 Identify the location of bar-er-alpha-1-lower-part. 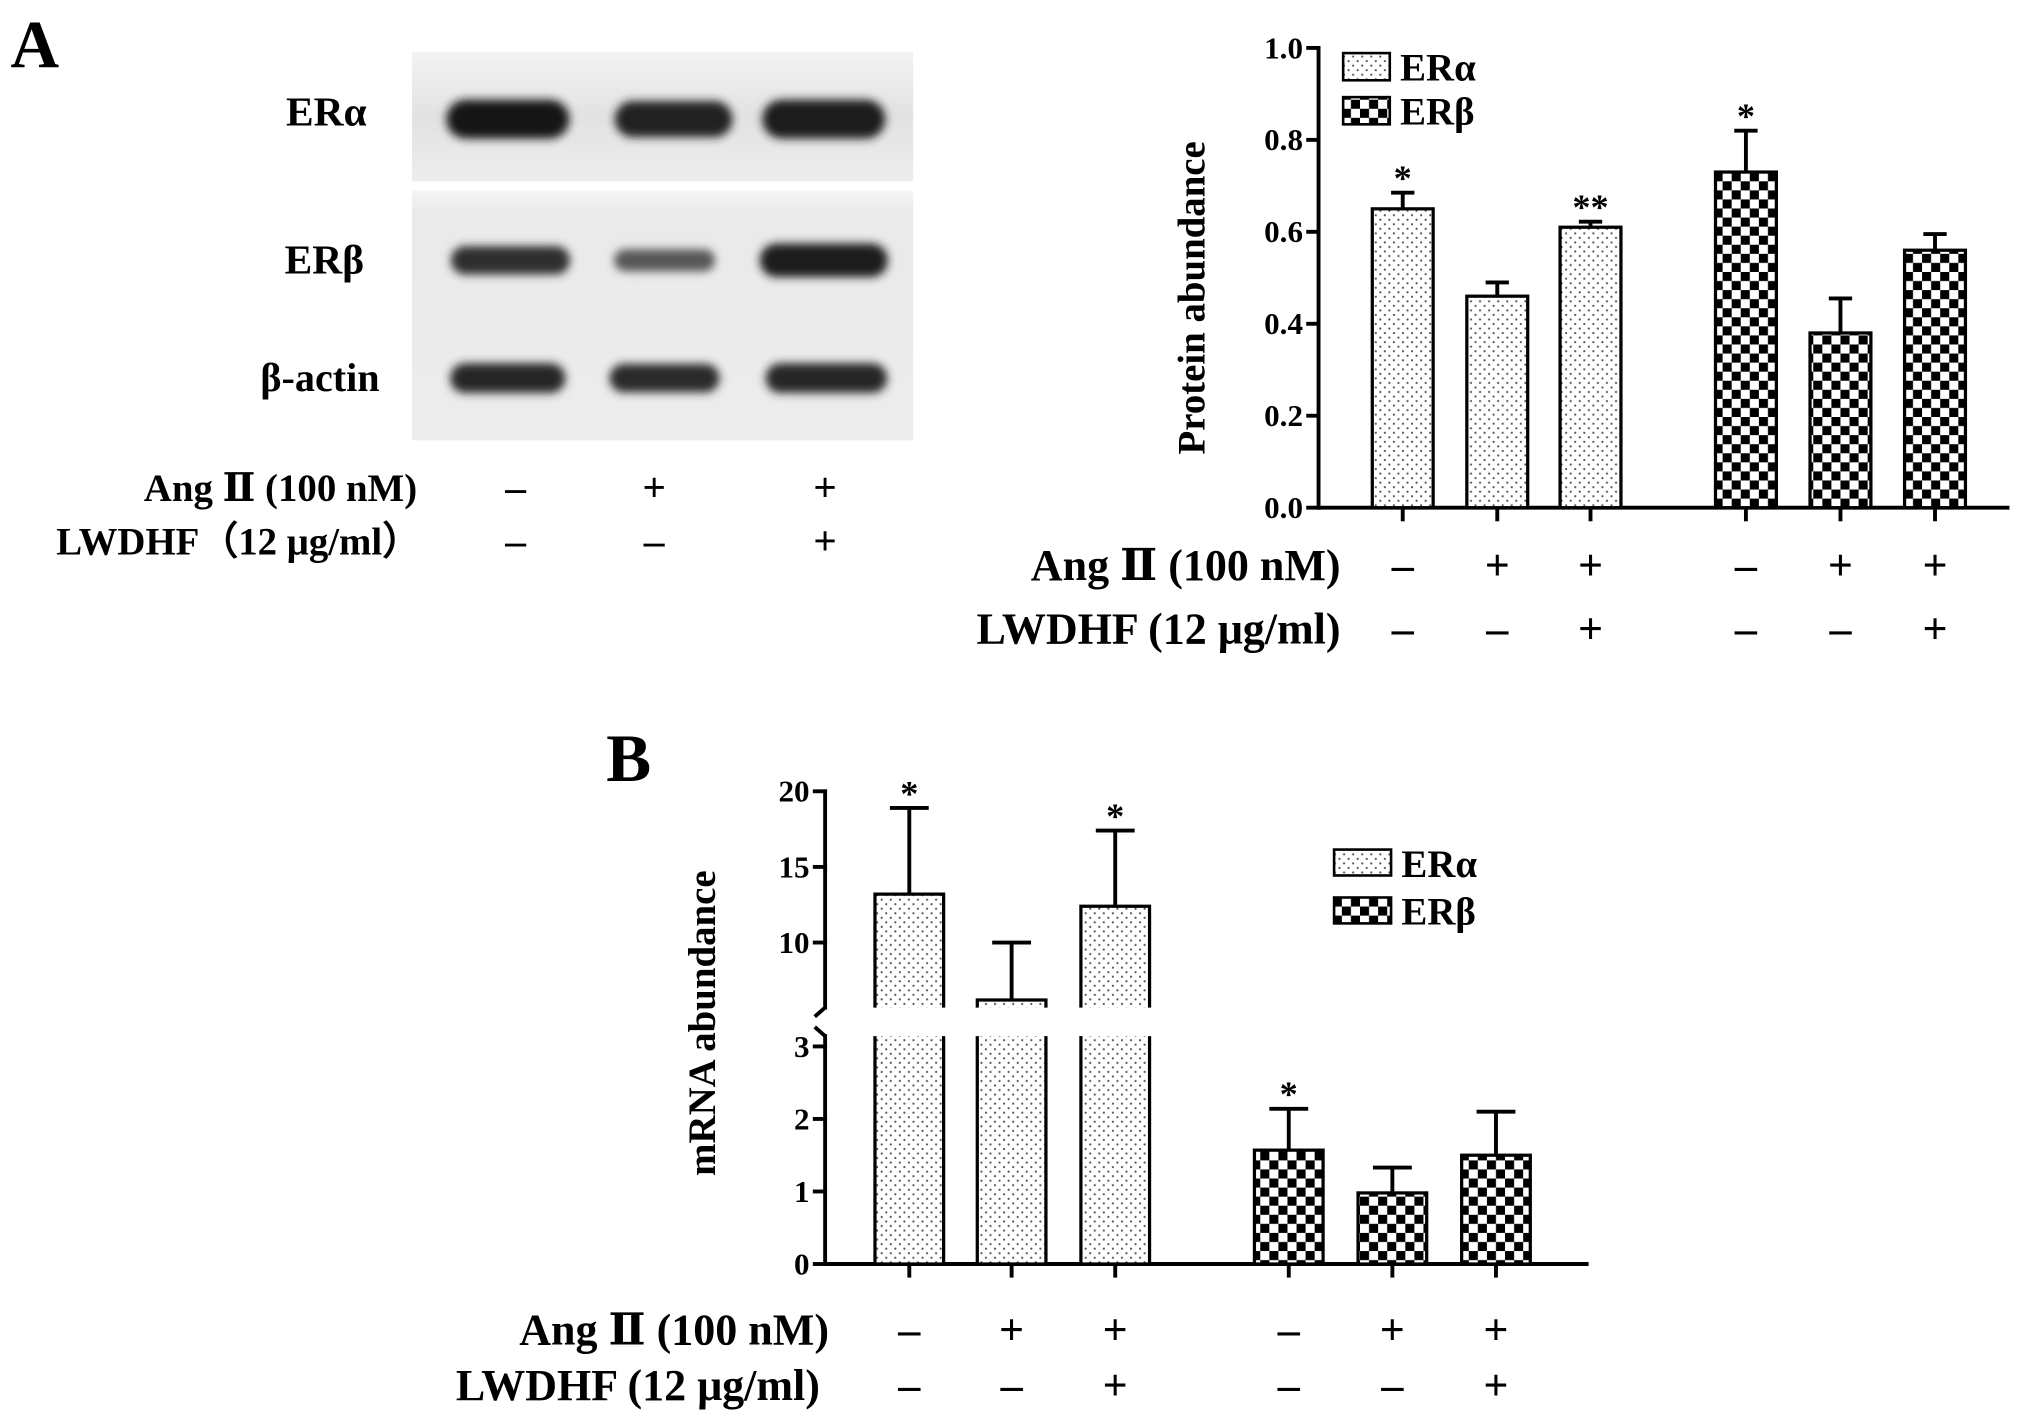
(909, 1150).